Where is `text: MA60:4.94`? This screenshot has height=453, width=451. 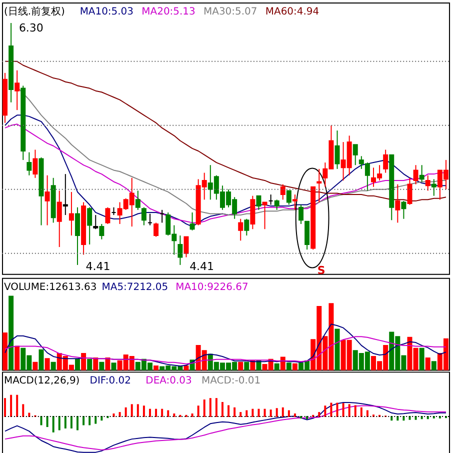 text: MA60:4.94 is located at coordinates (292, 12).